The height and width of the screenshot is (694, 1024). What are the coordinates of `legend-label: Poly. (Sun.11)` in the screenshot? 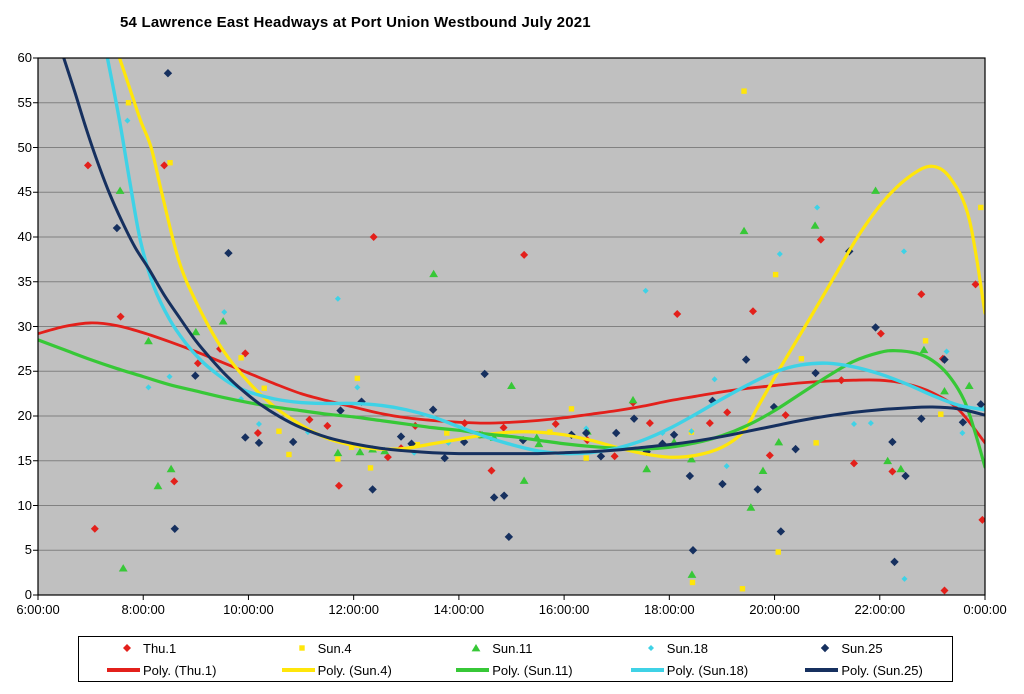 It's located at (532, 670).